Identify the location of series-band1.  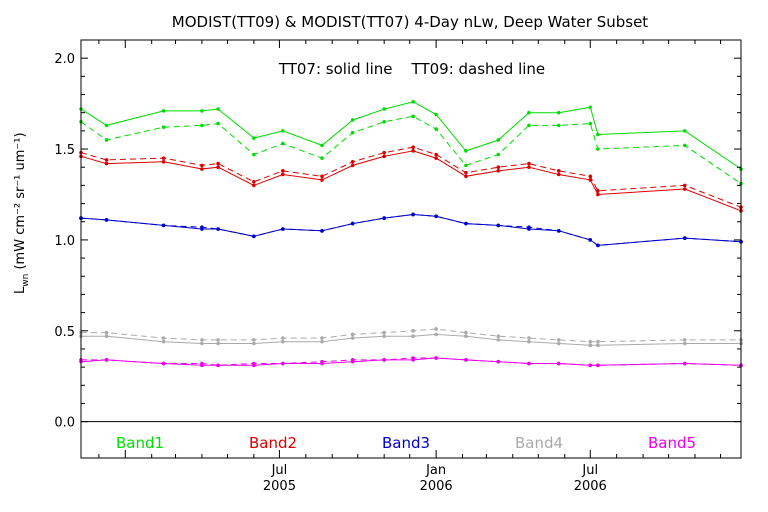
(411, 142).